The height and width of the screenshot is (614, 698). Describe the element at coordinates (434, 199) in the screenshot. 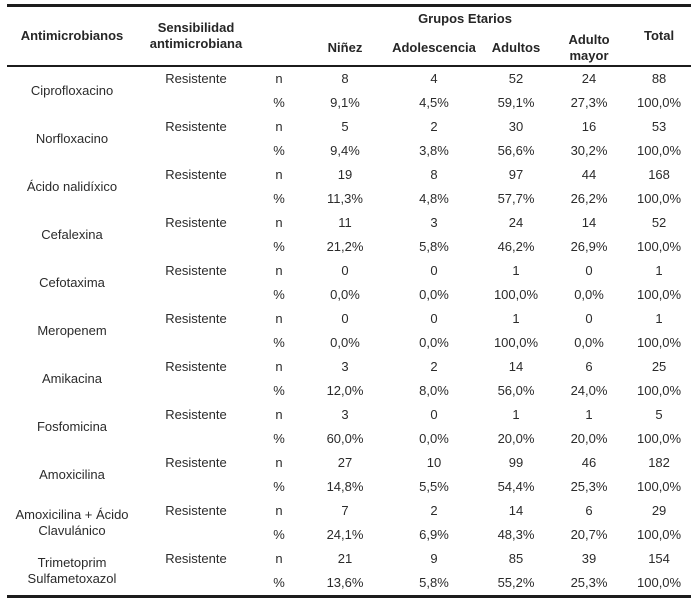

I see `percent-value: 4,8%` at that location.